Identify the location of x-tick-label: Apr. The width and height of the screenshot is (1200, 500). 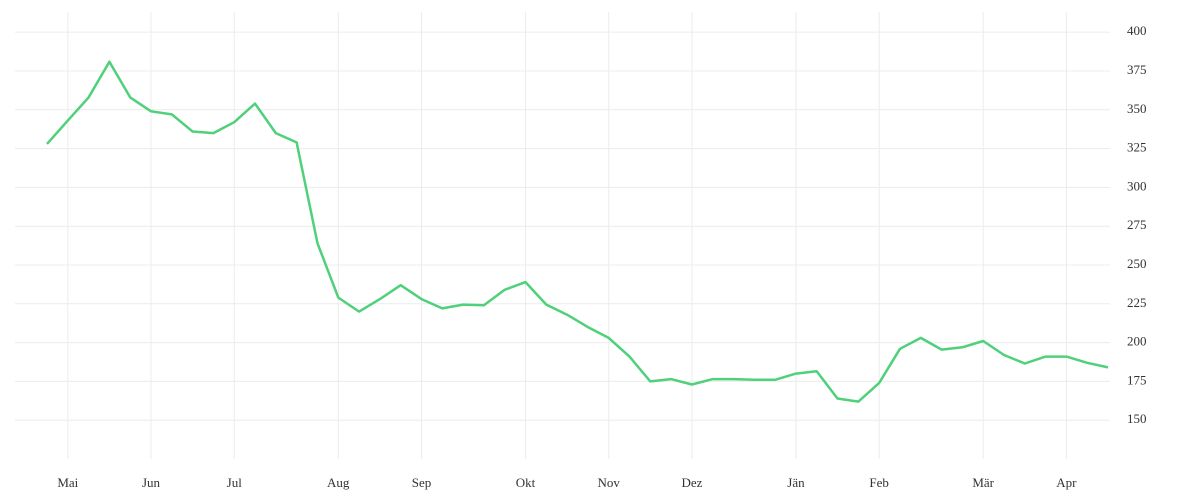
(1066, 482).